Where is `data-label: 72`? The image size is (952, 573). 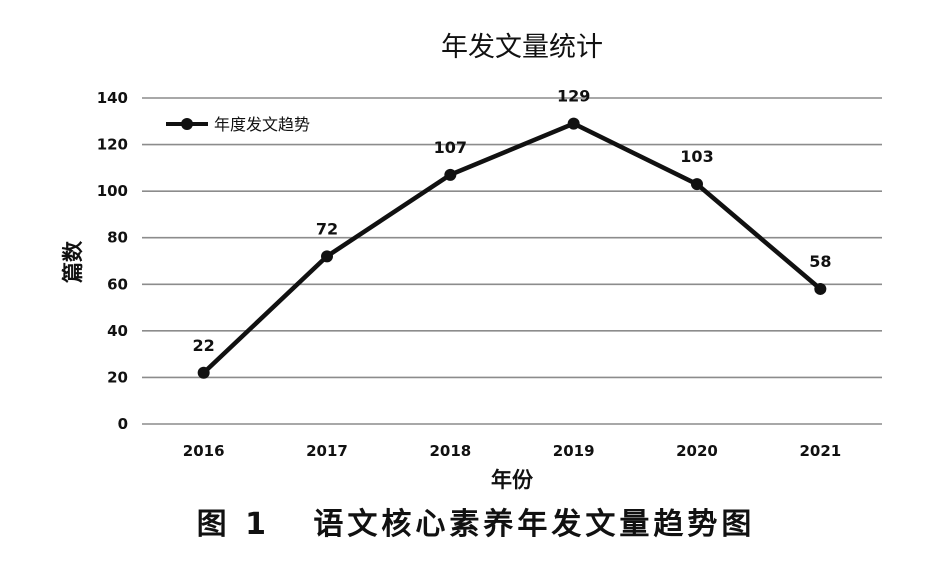
data-label: 72 is located at coordinates (327, 228).